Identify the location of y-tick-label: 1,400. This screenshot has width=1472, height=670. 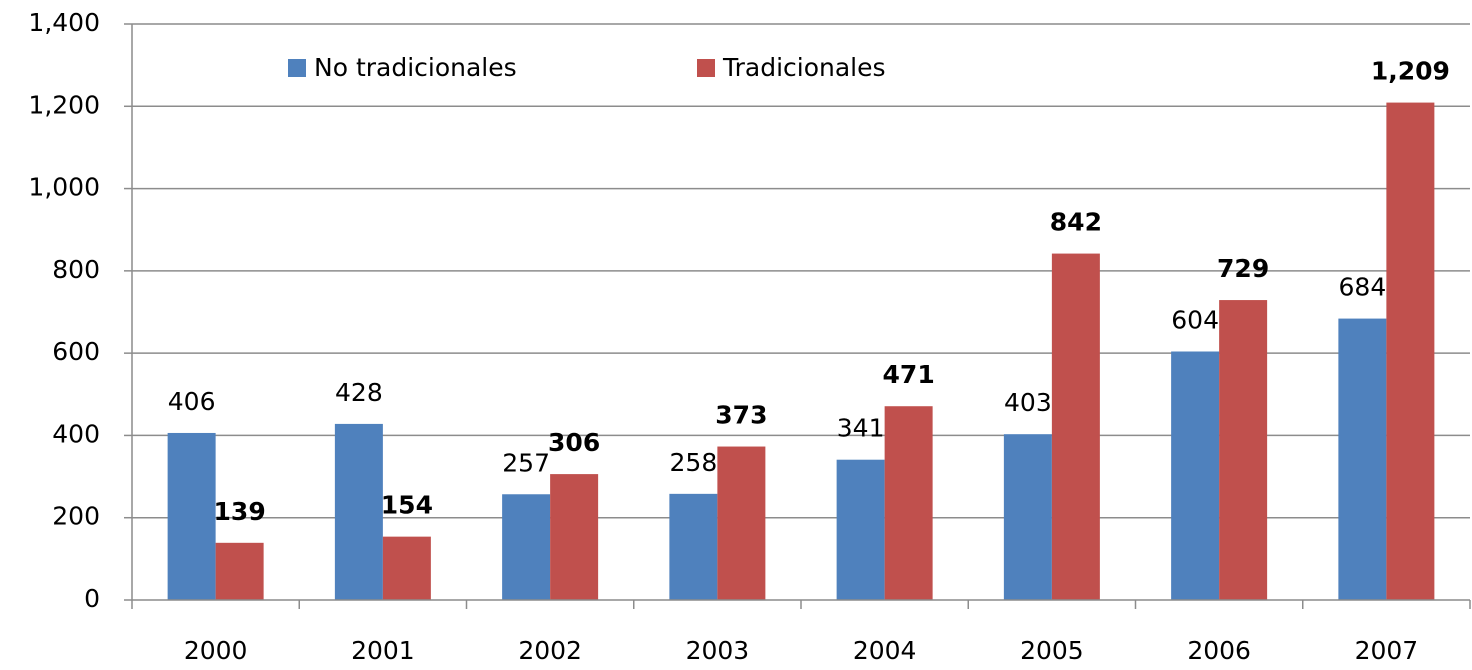
(64, 22).